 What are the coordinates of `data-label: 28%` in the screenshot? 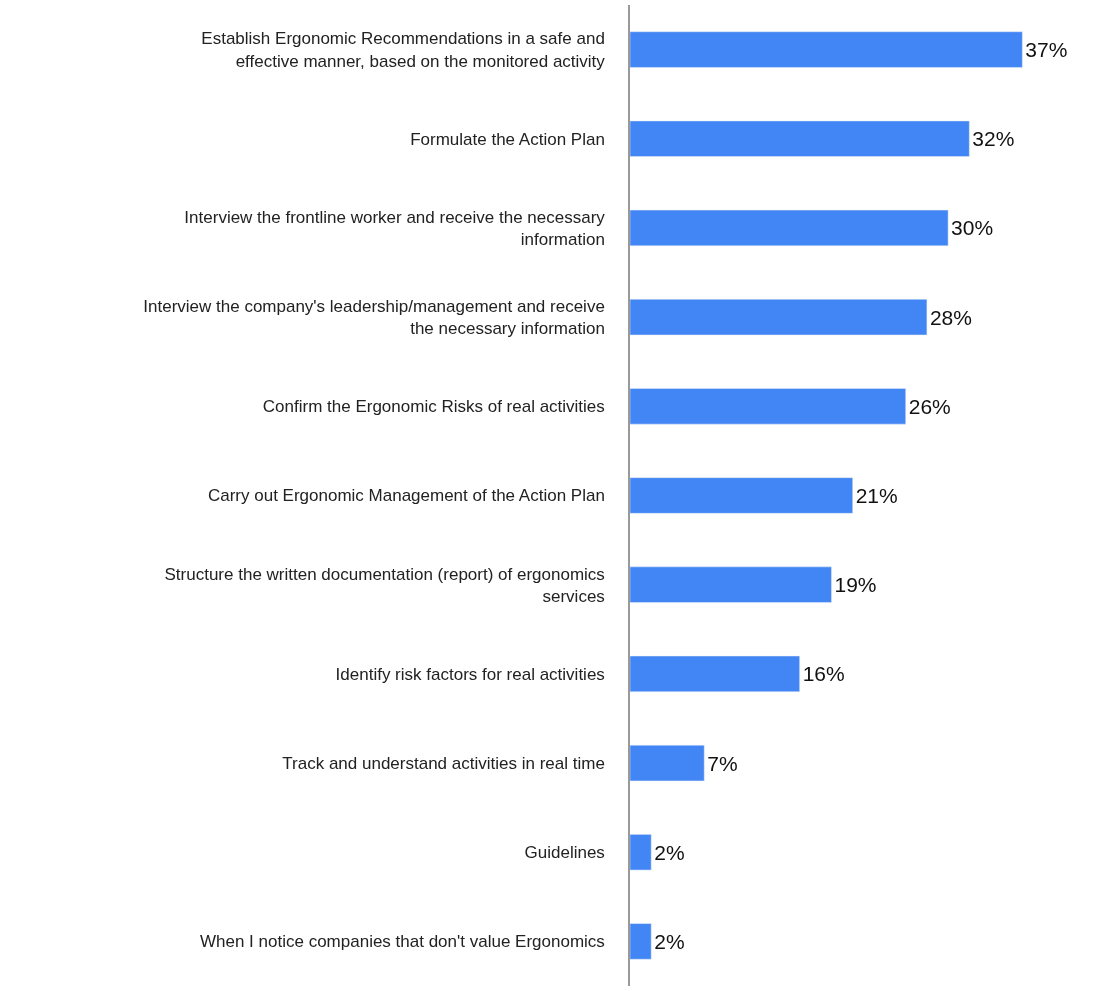 It's located at (950, 317).